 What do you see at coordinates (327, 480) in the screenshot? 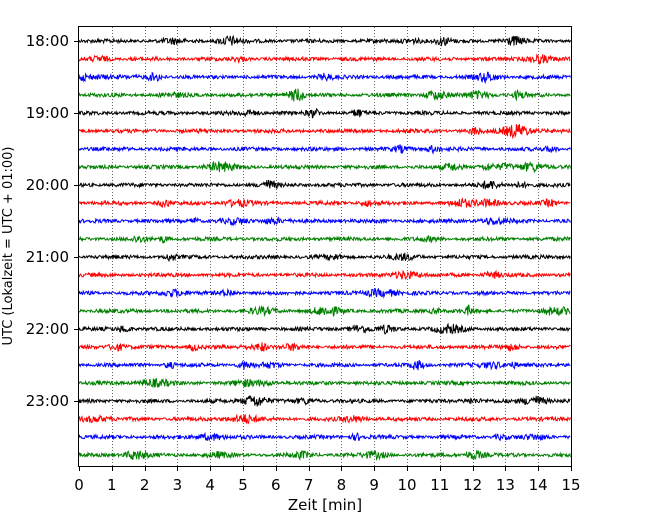
I see `x-axis: 0 1 2 3 4 5 6 7 8 9 10 11 12 13 14 15` at bounding box center [327, 480].